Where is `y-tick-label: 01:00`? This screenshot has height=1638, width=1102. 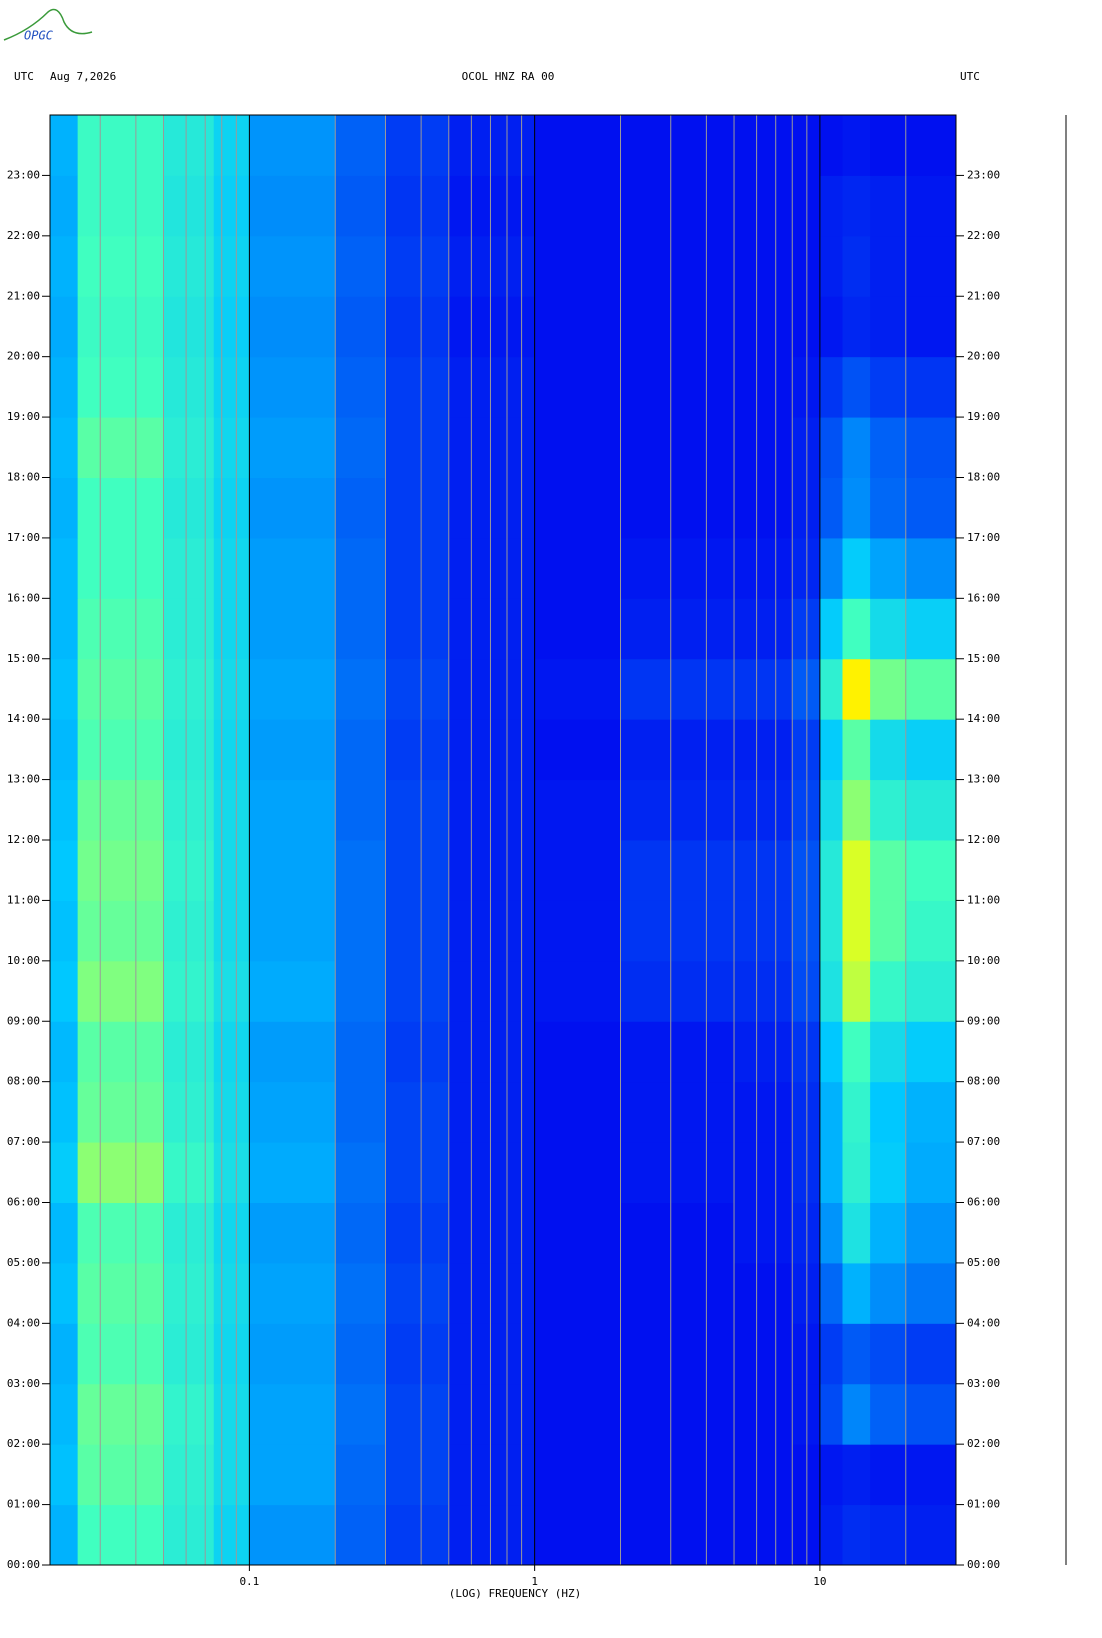 y-tick-label: 01:00 is located at coordinates (23, 1504).